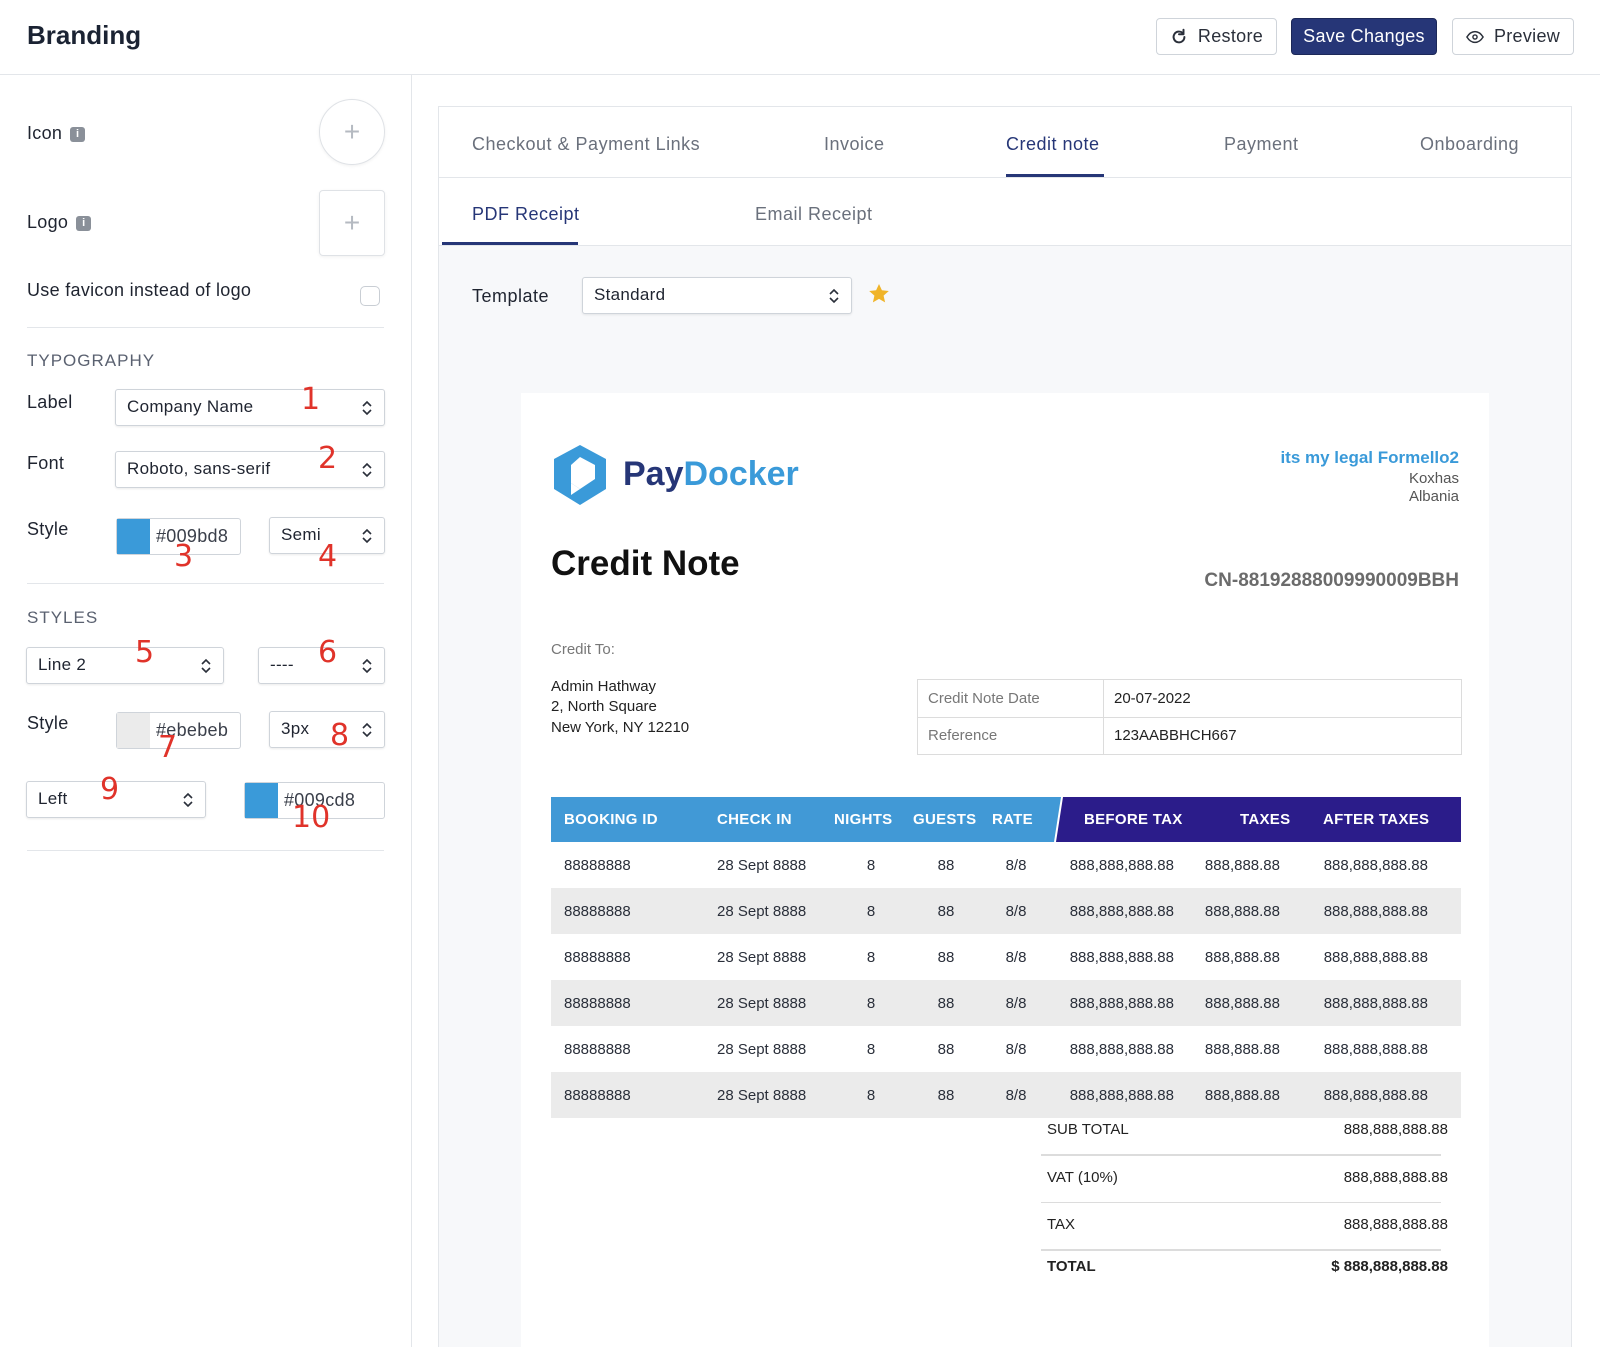 This screenshot has width=1600, height=1347. Describe the element at coordinates (1012, 819) in the screenshot. I see `column-header: RATE` at that location.